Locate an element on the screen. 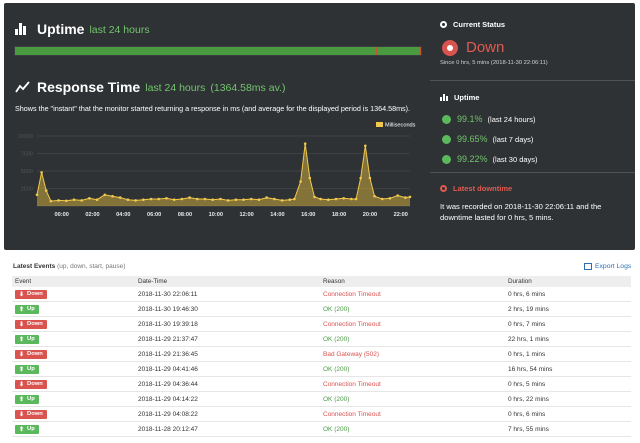  datetime-cell: 2018-11-30 19:39:18 is located at coordinates (168, 324).